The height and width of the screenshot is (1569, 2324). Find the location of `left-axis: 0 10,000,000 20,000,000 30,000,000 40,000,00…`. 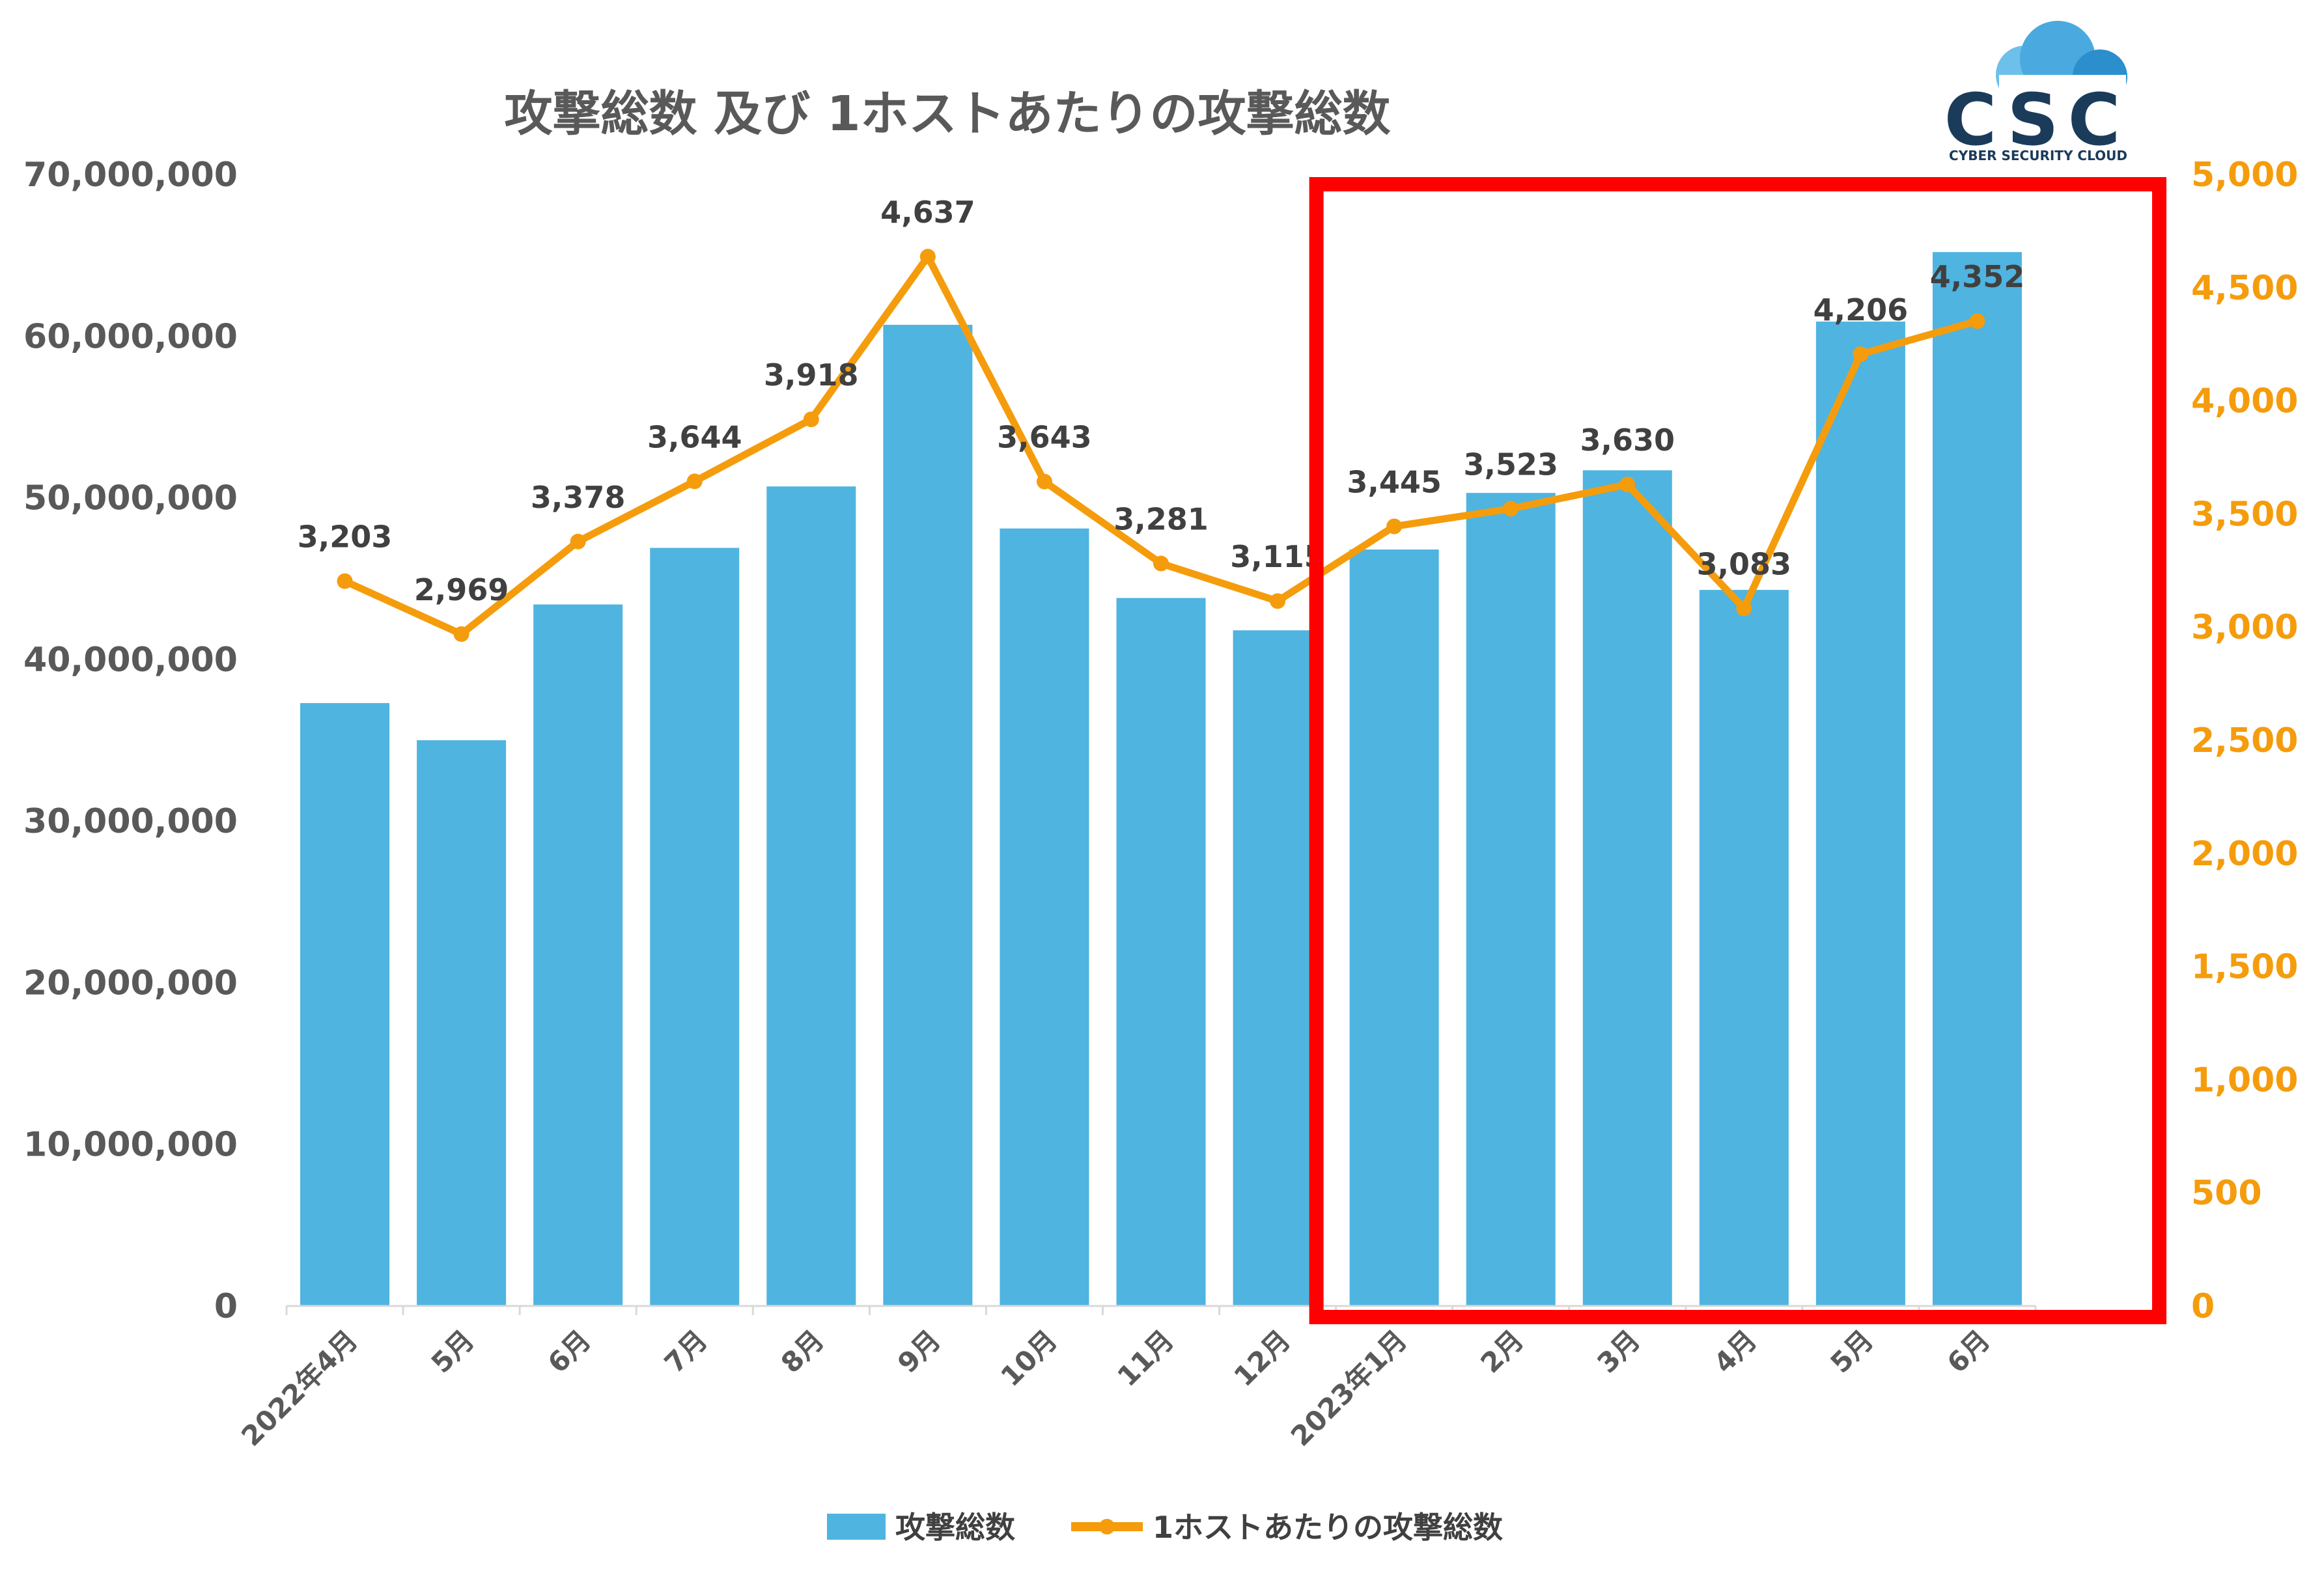

left-axis: 0 10,000,000 20,000,000 30,000,000 40,000,00… is located at coordinates (131, 741).